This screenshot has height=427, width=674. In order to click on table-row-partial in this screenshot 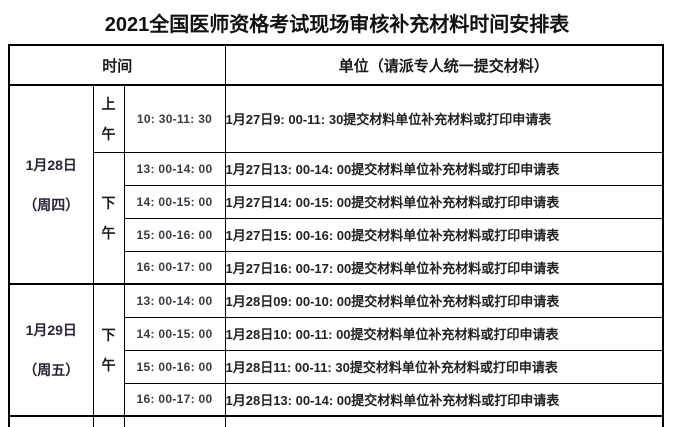, I will do `click(336, 421)`.